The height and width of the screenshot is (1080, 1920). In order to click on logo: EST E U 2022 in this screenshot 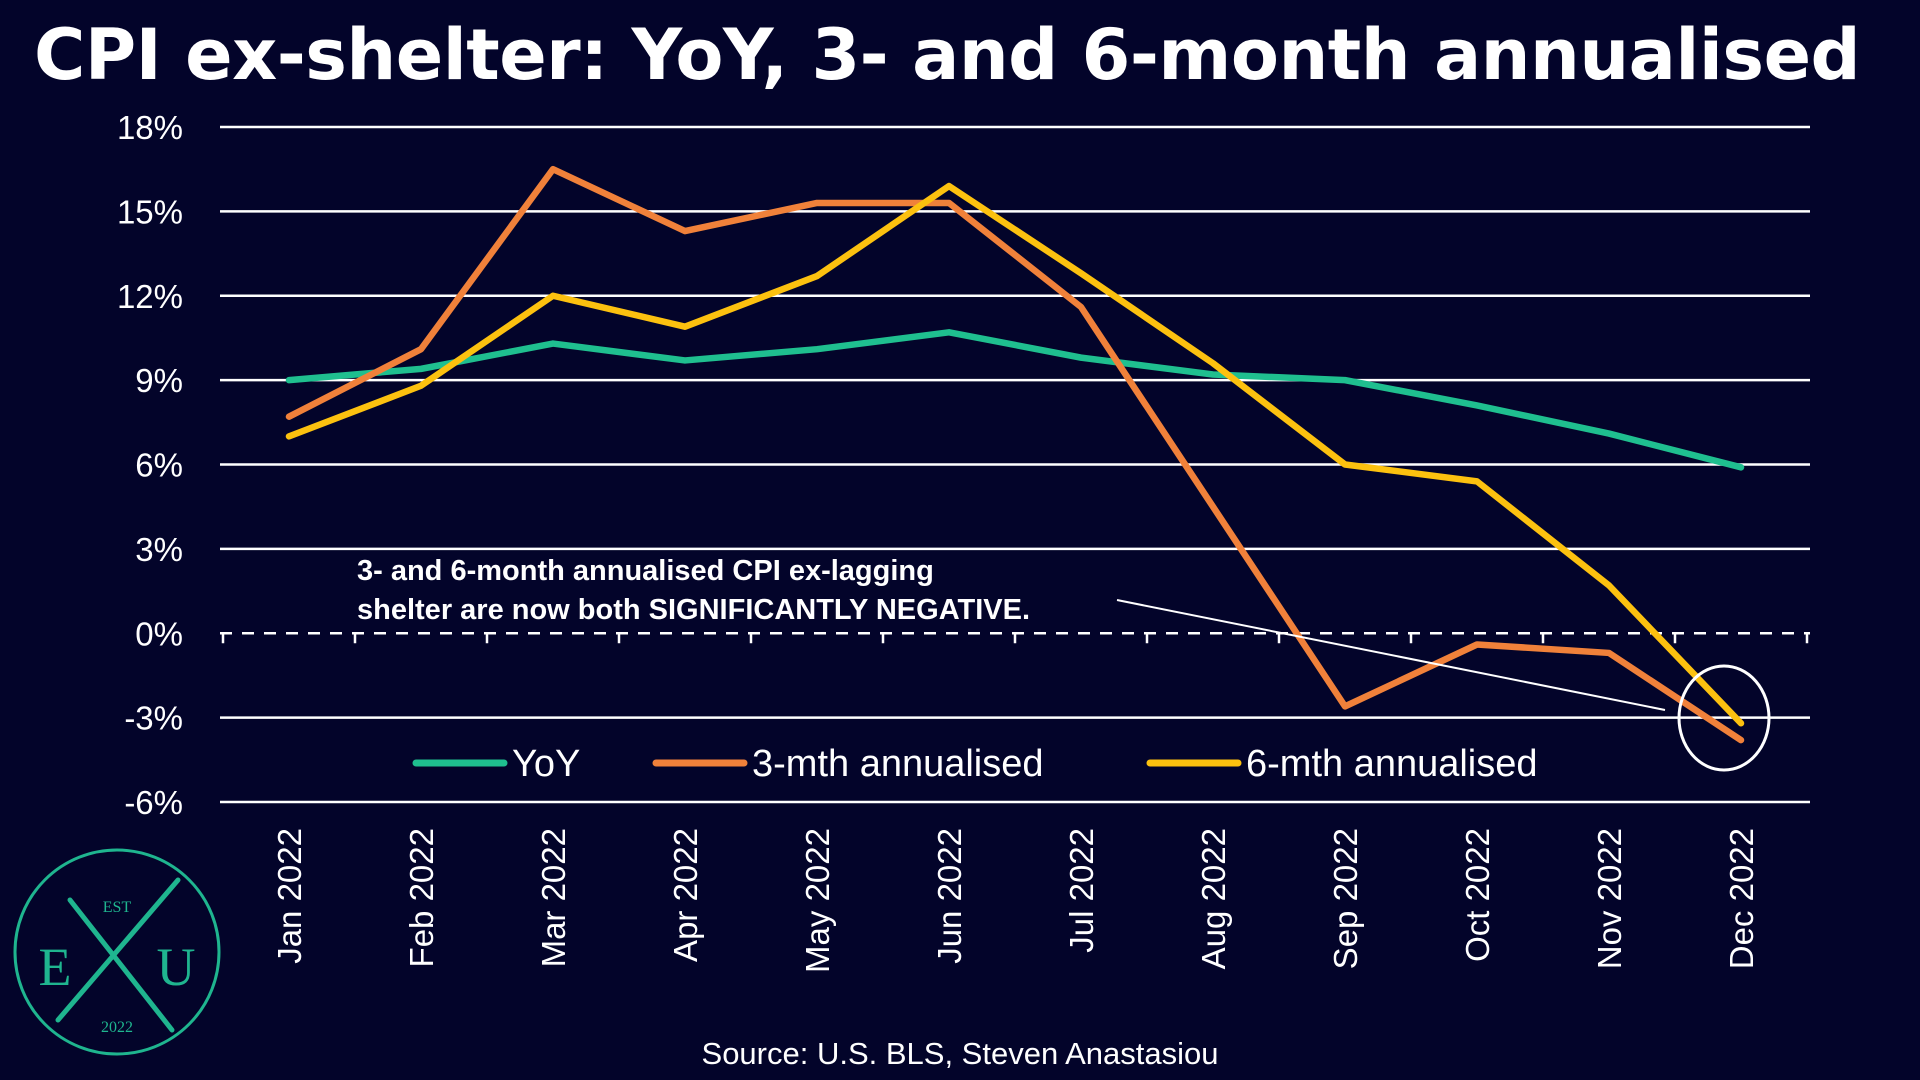, I will do `click(117, 952)`.